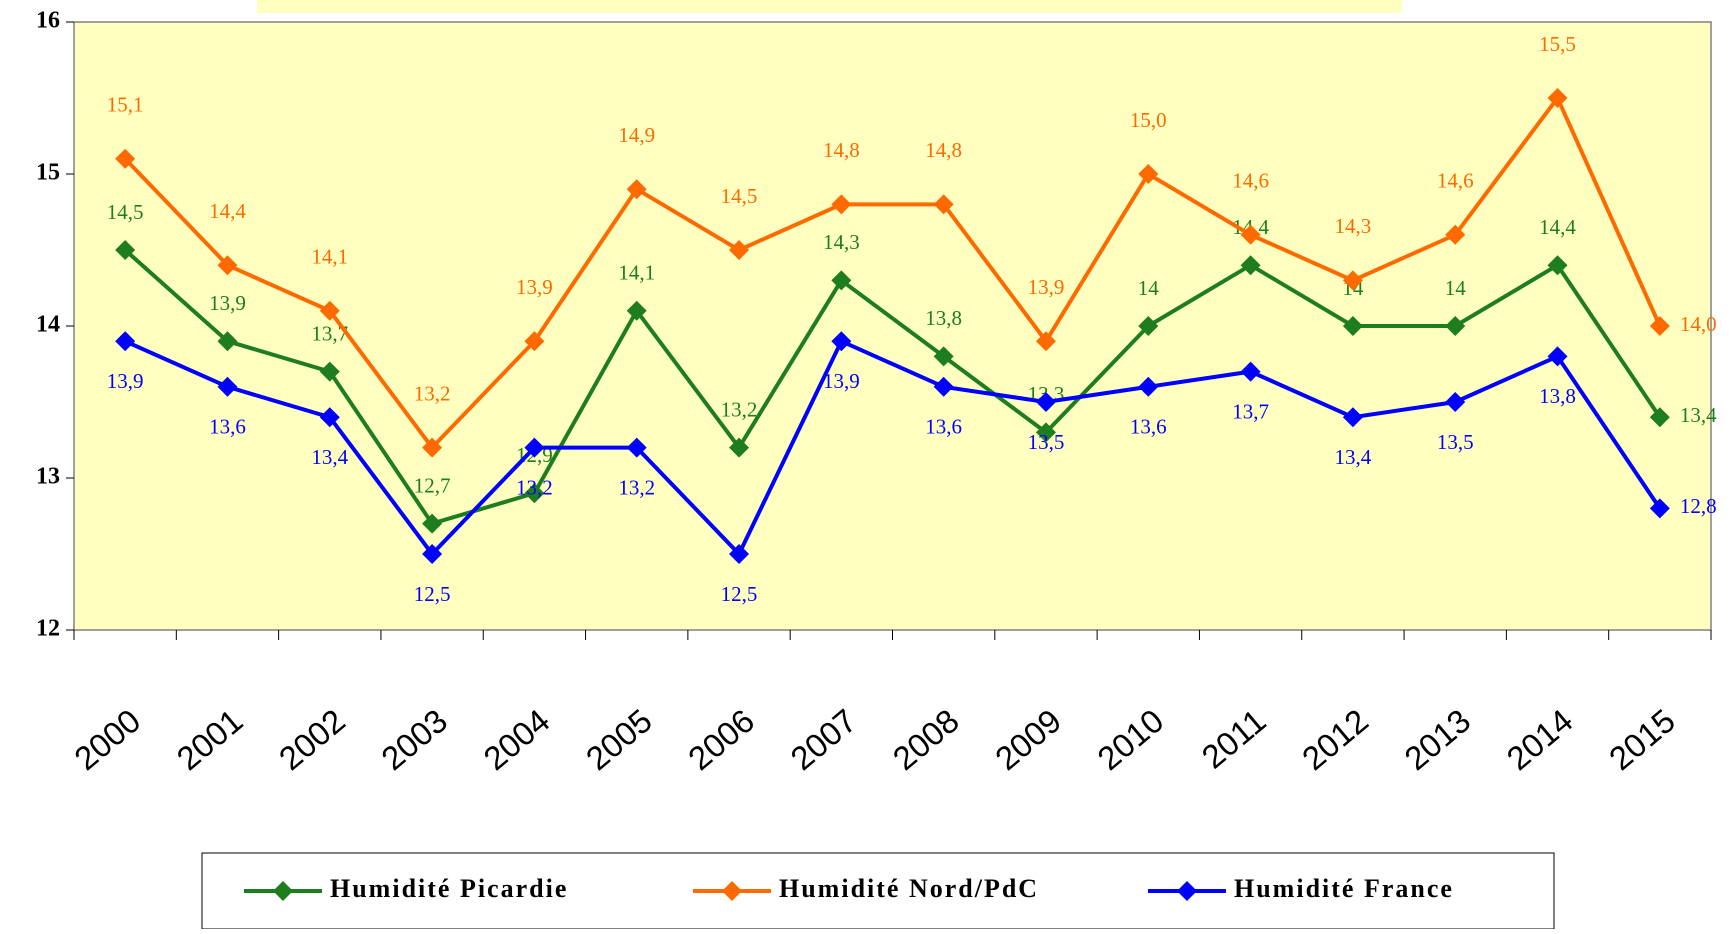  I want to click on data-label: 15,5, so click(1557, 44).